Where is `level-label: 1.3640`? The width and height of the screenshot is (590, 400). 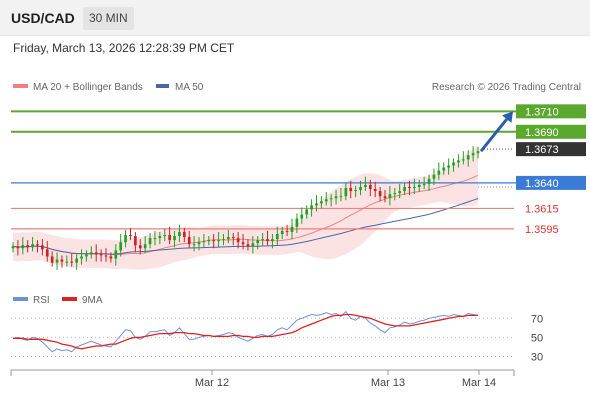 level-label: 1.3640 is located at coordinates (542, 184).